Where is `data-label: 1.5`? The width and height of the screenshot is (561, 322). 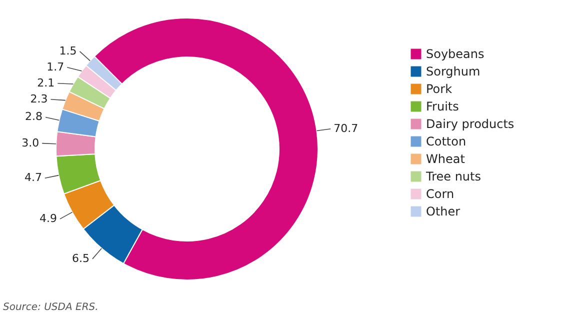
data-label: 1.5 is located at coordinates (68, 51).